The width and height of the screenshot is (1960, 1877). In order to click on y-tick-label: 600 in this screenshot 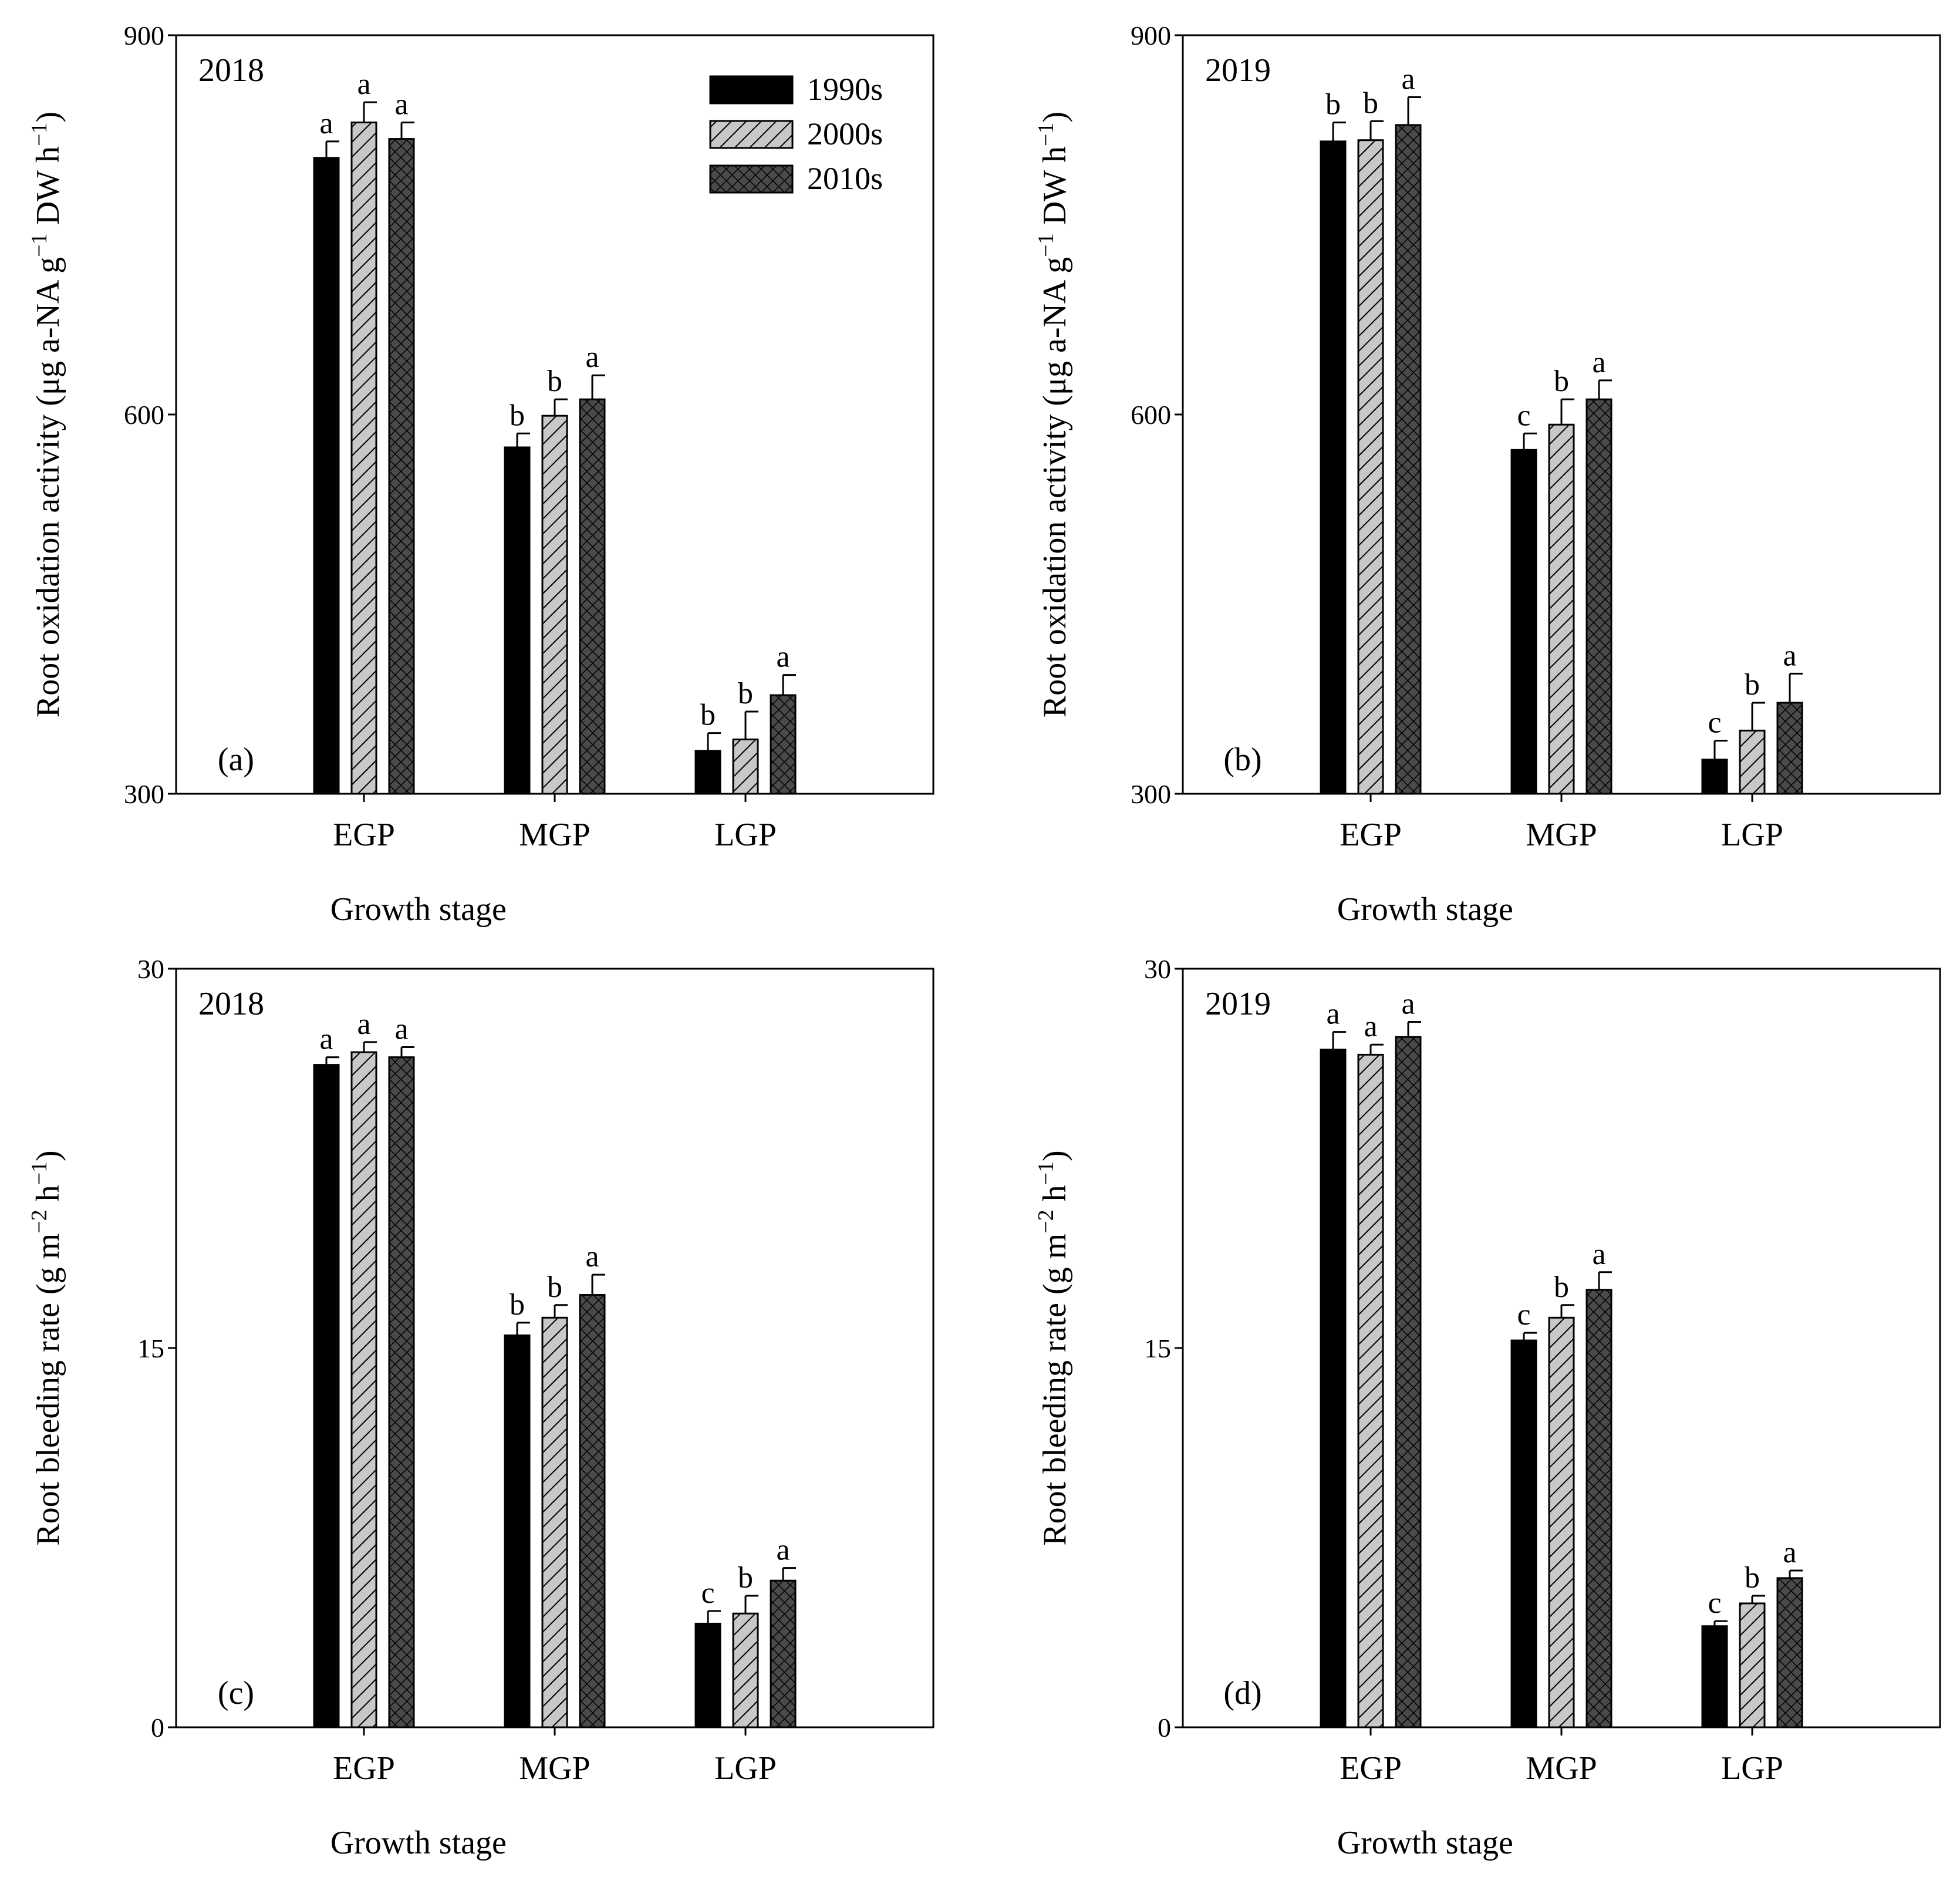, I will do `click(144, 415)`.